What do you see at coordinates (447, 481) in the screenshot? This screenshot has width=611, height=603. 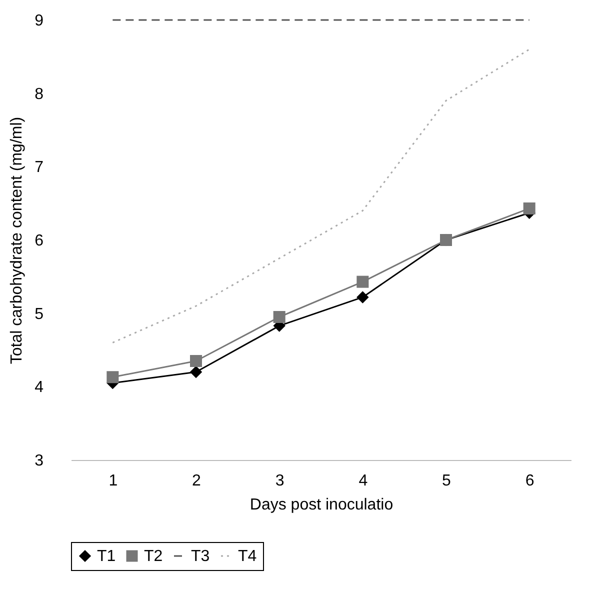 I see `x-tick-label: 5` at bounding box center [447, 481].